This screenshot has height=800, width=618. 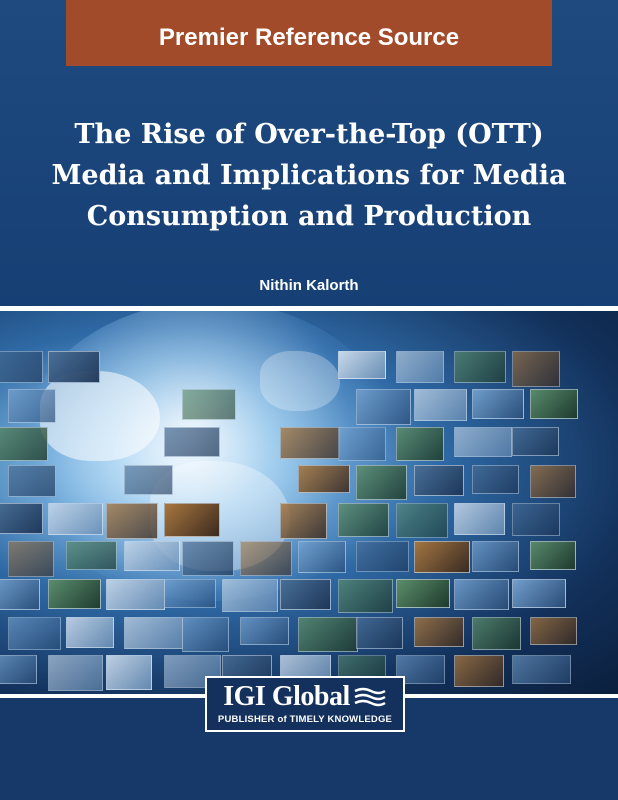 I want to click on title-line: Consumption and Production, so click(x=309, y=216).